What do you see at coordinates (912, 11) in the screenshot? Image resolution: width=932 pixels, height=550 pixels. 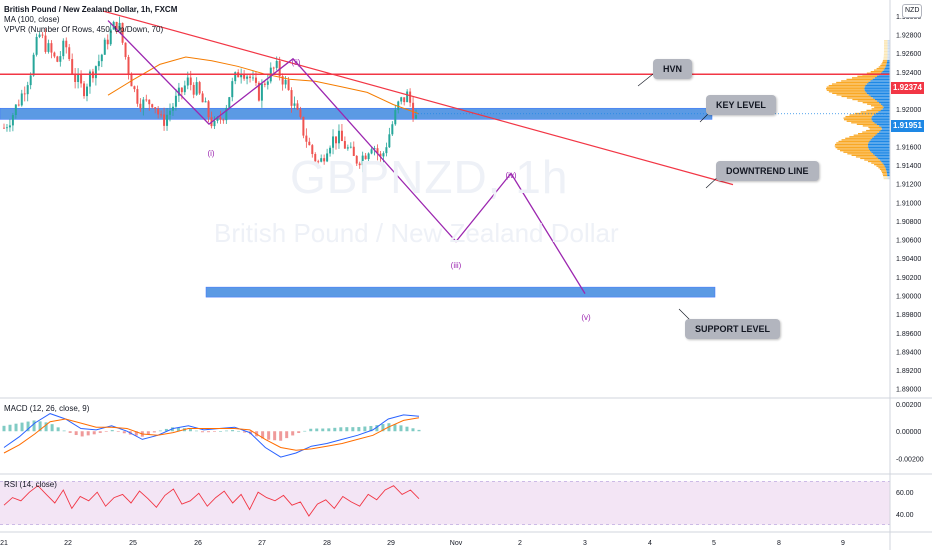 I see `currency-tag: NZD` at bounding box center [912, 11].